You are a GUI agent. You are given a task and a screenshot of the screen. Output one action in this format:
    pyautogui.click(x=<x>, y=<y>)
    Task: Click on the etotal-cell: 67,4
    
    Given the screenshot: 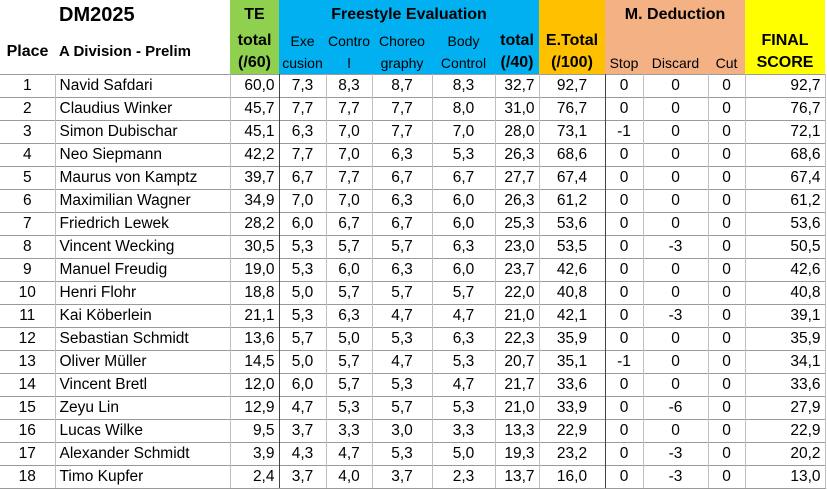 What is the action you would take?
    pyautogui.click(x=572, y=177)
    